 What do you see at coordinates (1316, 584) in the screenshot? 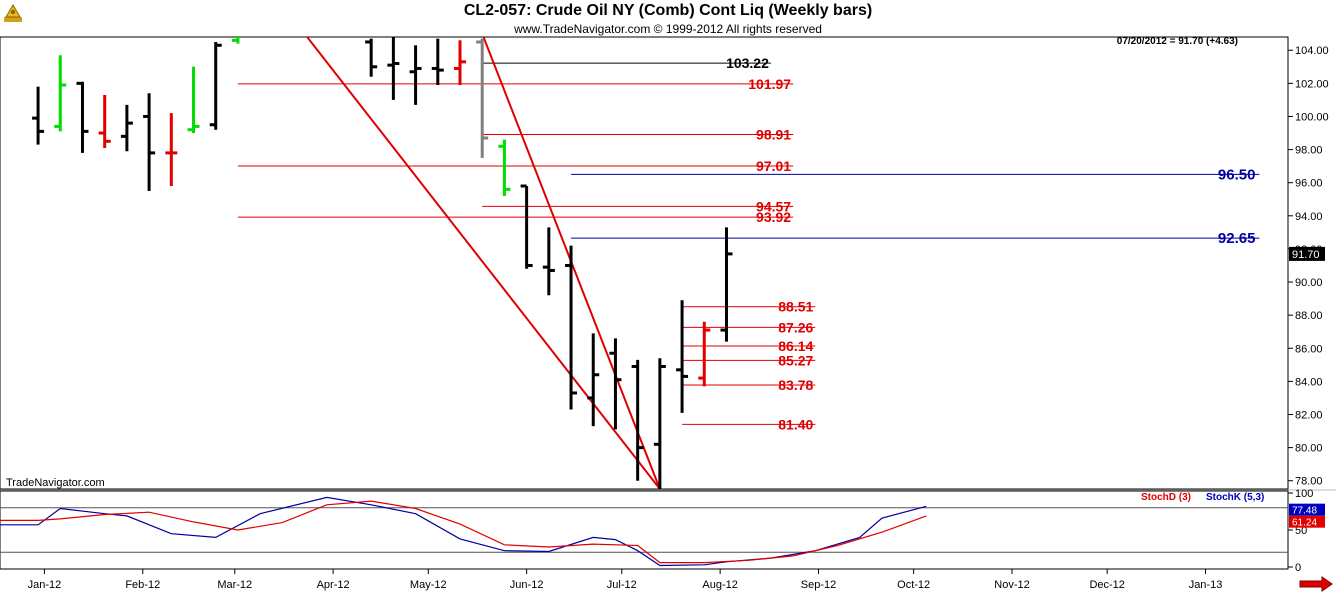
I see `scroll-right-arrow-icon` at bounding box center [1316, 584].